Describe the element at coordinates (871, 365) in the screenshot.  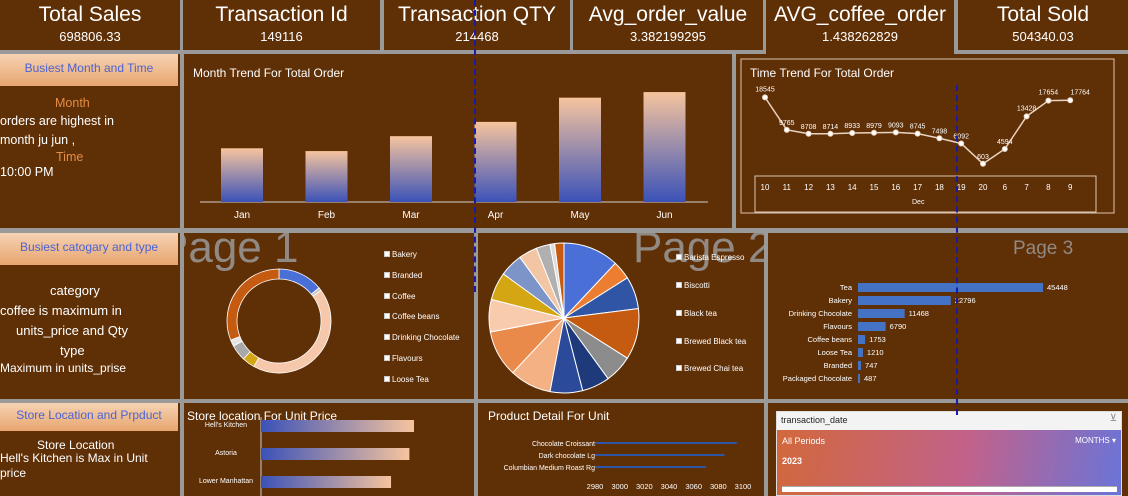
I see `category-data-label: 747` at that location.